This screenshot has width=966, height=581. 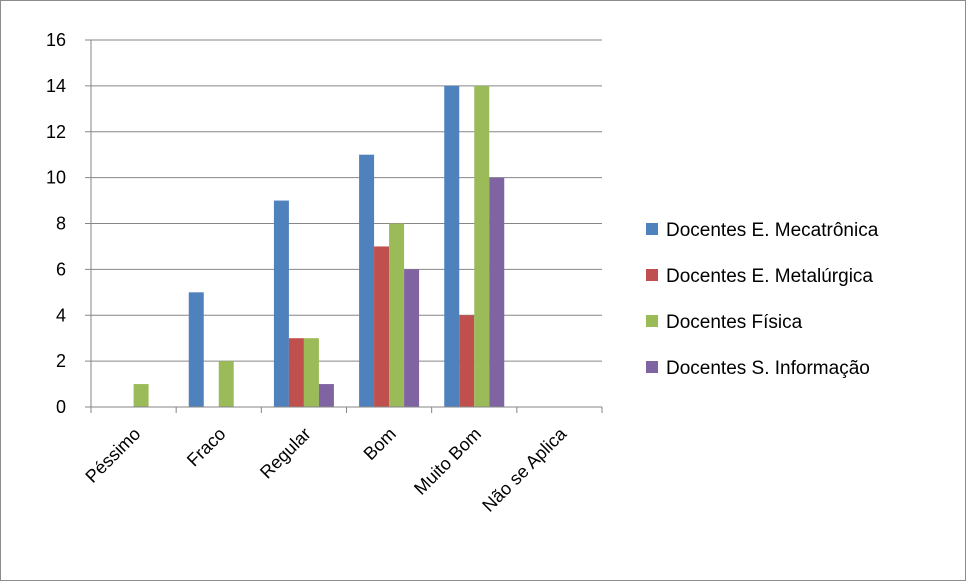 What do you see at coordinates (61, 269) in the screenshot?
I see `y-tick-label: 6` at bounding box center [61, 269].